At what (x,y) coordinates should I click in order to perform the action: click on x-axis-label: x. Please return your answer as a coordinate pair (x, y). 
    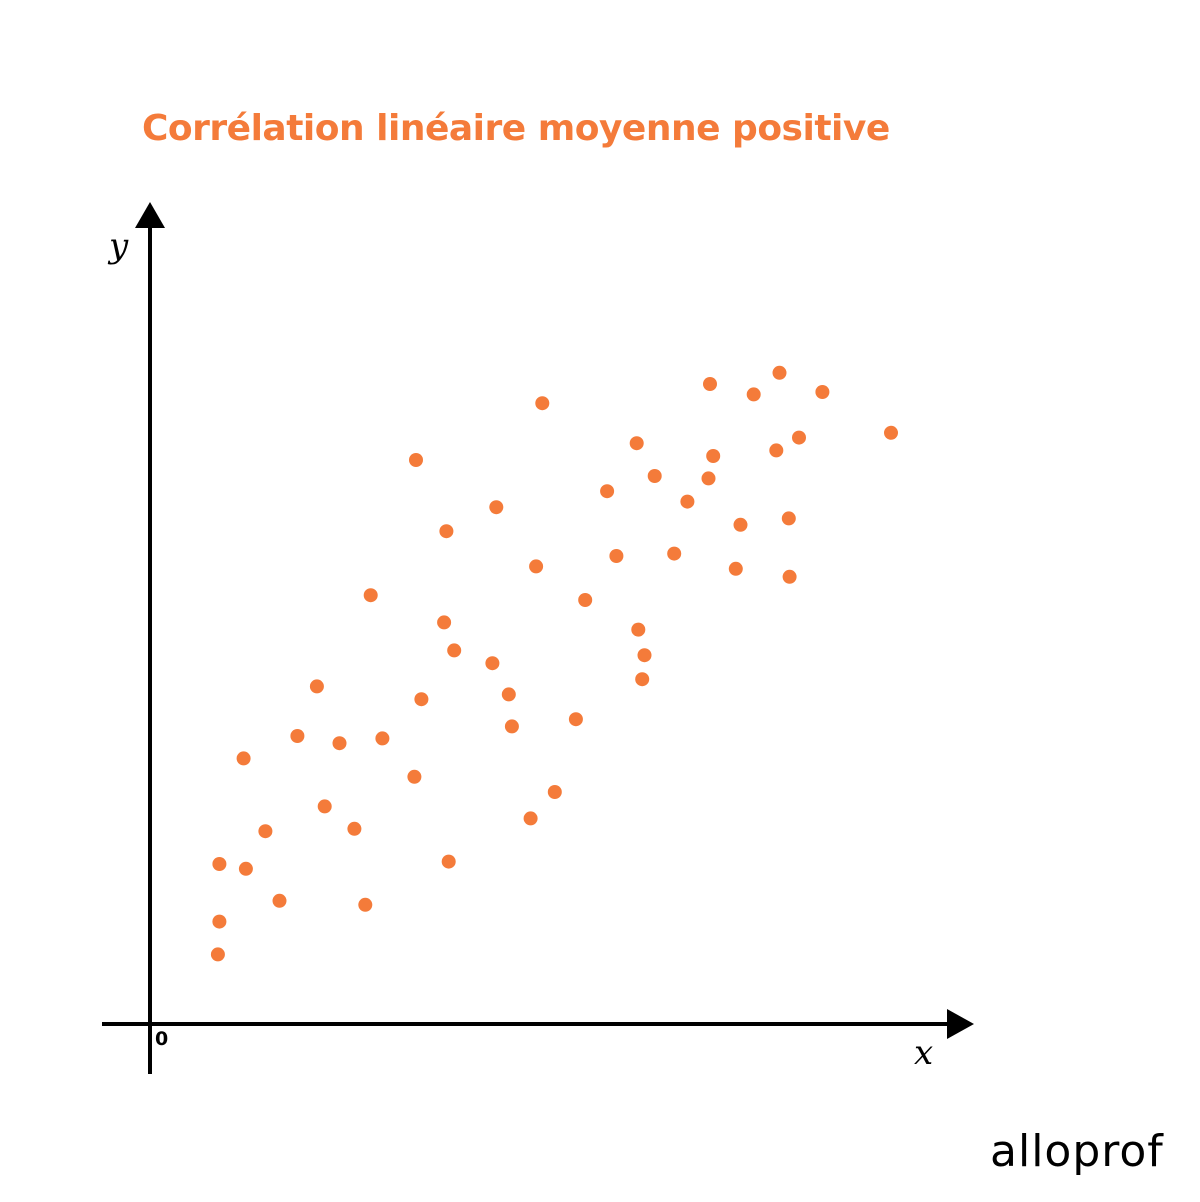
    Looking at the image, I should click on (923, 1053).